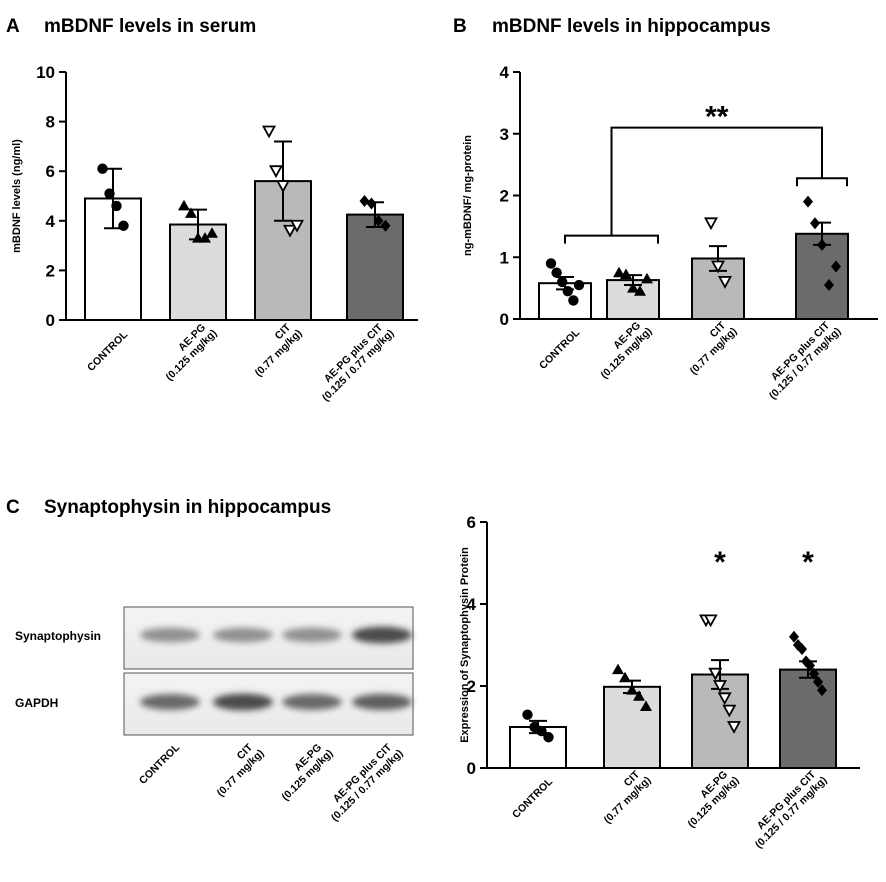 This screenshot has height=882, width=886. I want to click on blot-label-gapdh: GAPDH, so click(36, 703).